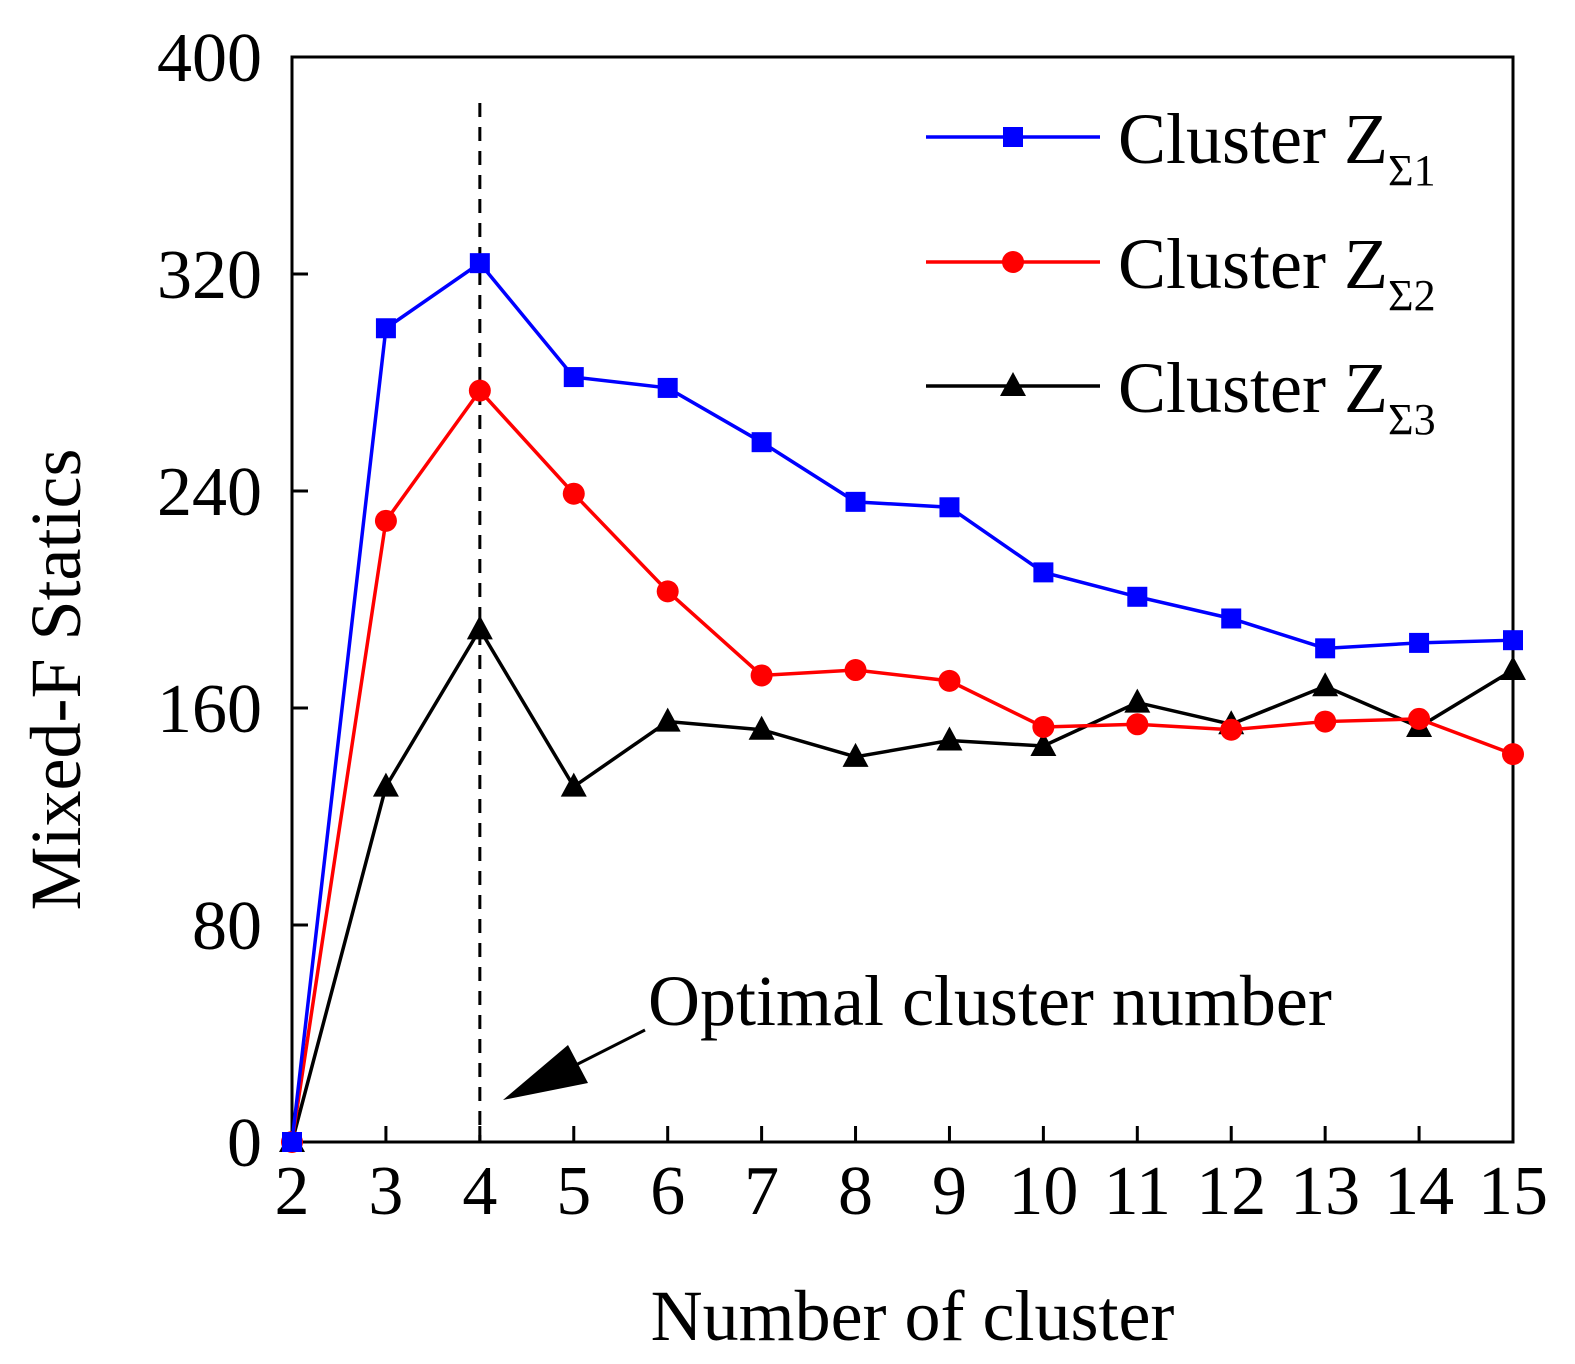  I want to click on y-tick-label: 80, so click(227, 926).